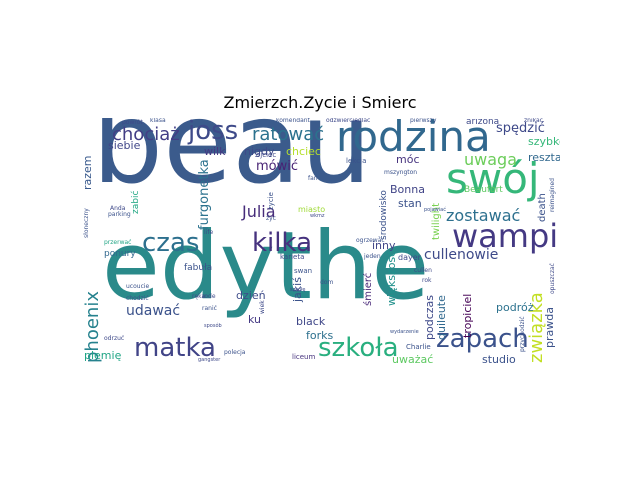 This screenshot has width=640, height=480. What do you see at coordinates (209, 296) in the screenshot?
I see `word-rode: rode` at bounding box center [209, 296].